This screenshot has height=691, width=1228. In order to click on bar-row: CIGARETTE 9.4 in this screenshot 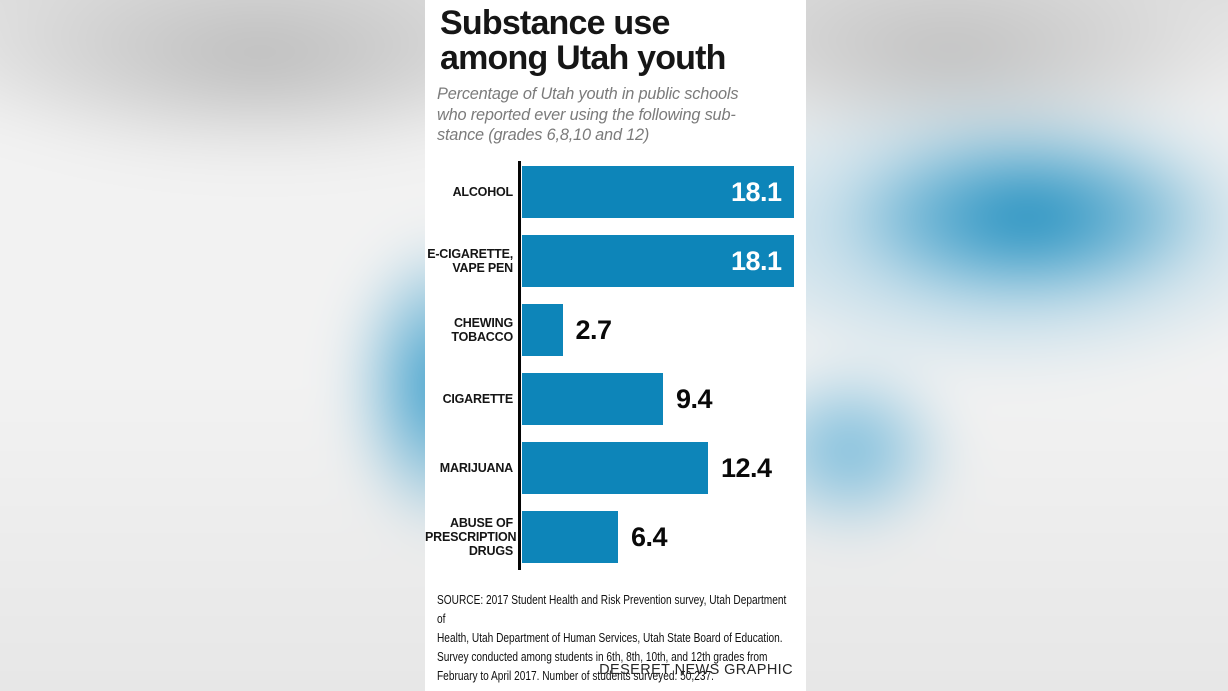, I will do `click(615, 399)`.